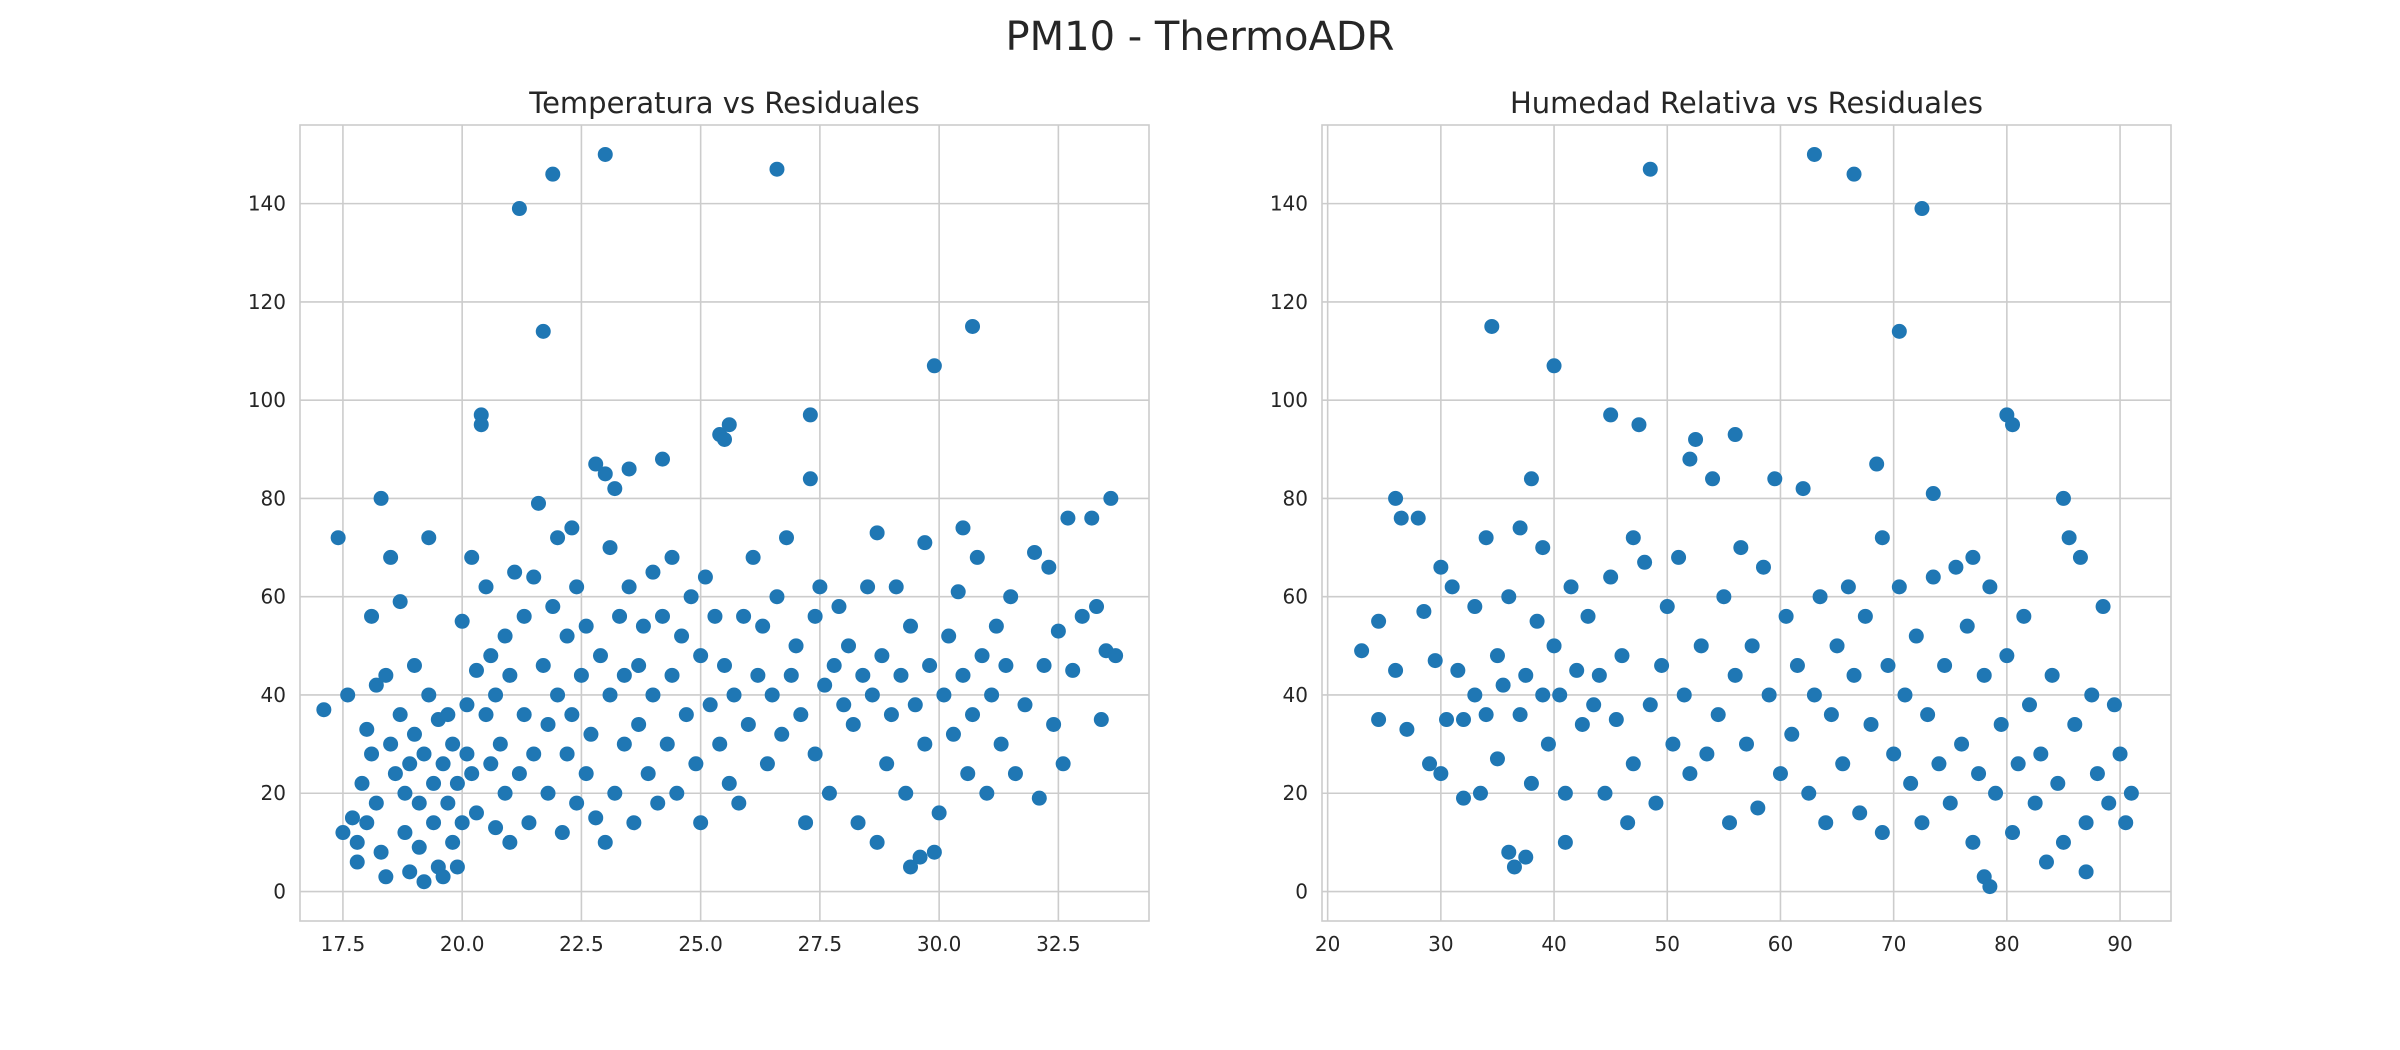 This screenshot has height=1050, width=2400. What do you see at coordinates (1440, 944) in the screenshot?
I see `humedad-x-tick-label: 30` at bounding box center [1440, 944].